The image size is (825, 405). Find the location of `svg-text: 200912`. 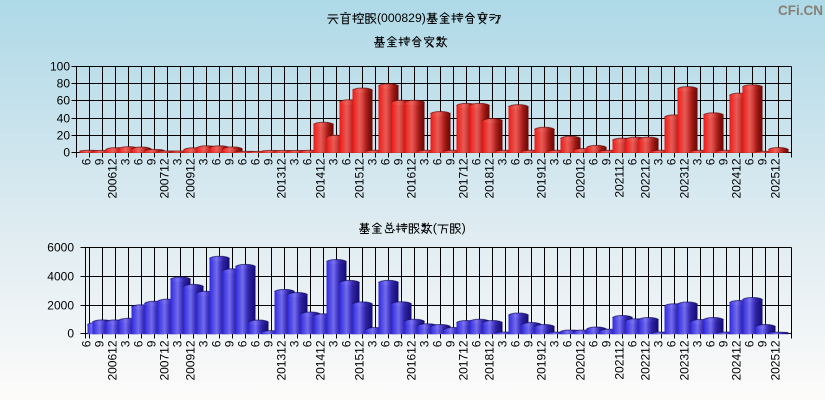

svg-text: 200912 is located at coordinates (191, 360).